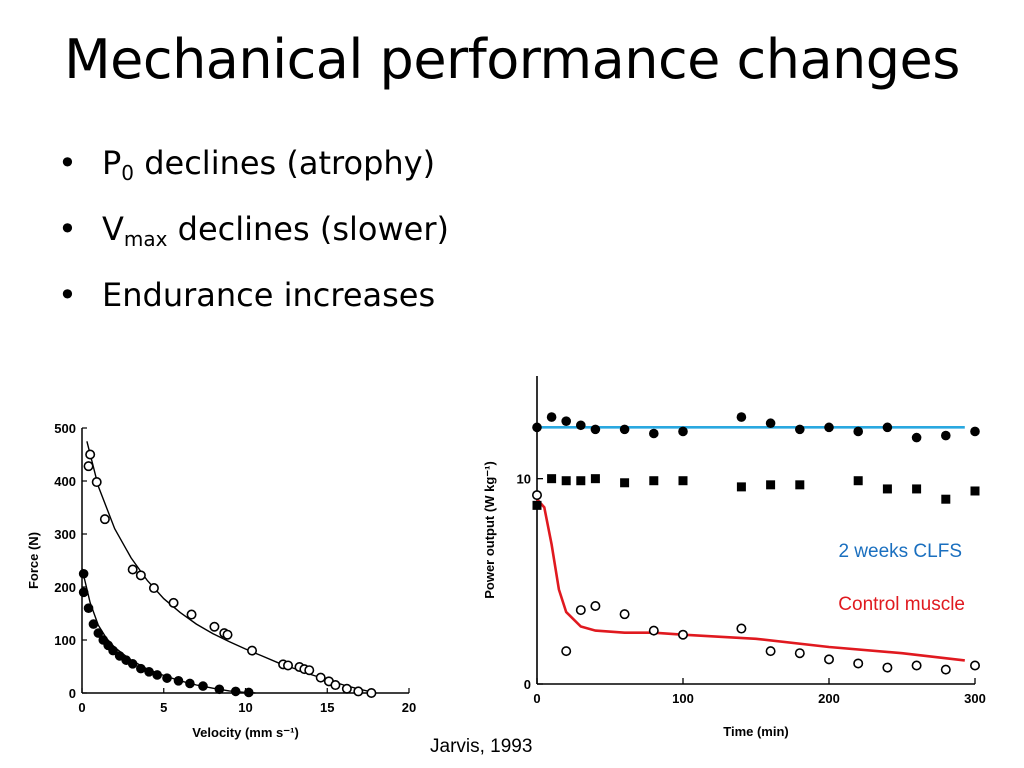  Describe the element at coordinates (65, 481) in the screenshot. I see `y-tick-label: 400` at that location.